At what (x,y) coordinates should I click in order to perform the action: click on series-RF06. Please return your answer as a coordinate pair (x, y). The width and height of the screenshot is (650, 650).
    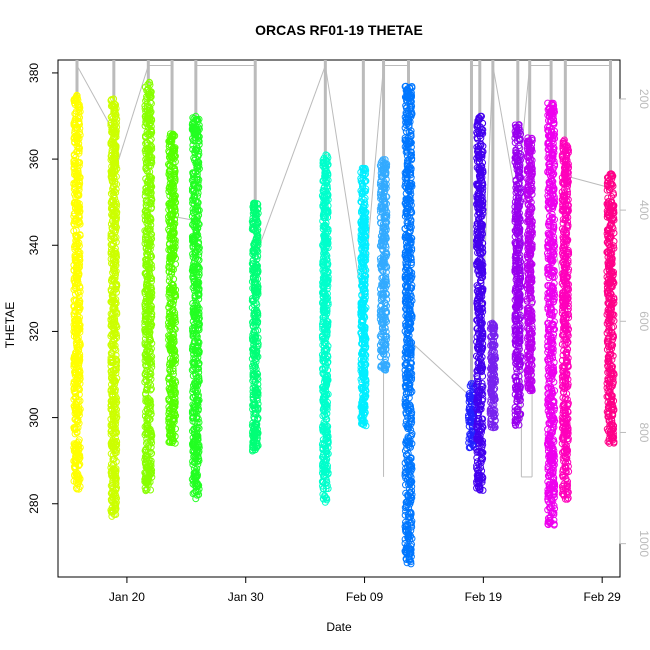
    Looking at the image, I should click on (255, 327).